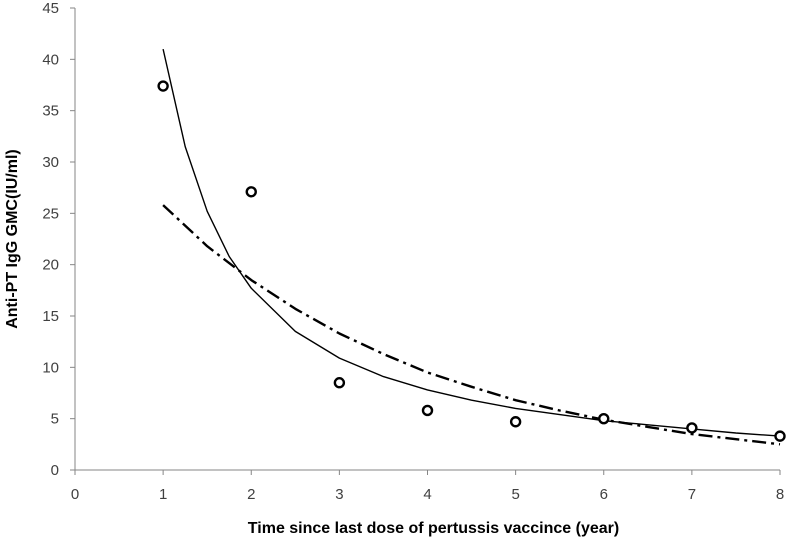 The image size is (787, 540). I want to click on x-tick-labels: 0 1 2 3 4 5 6 7 8, so click(427, 494).